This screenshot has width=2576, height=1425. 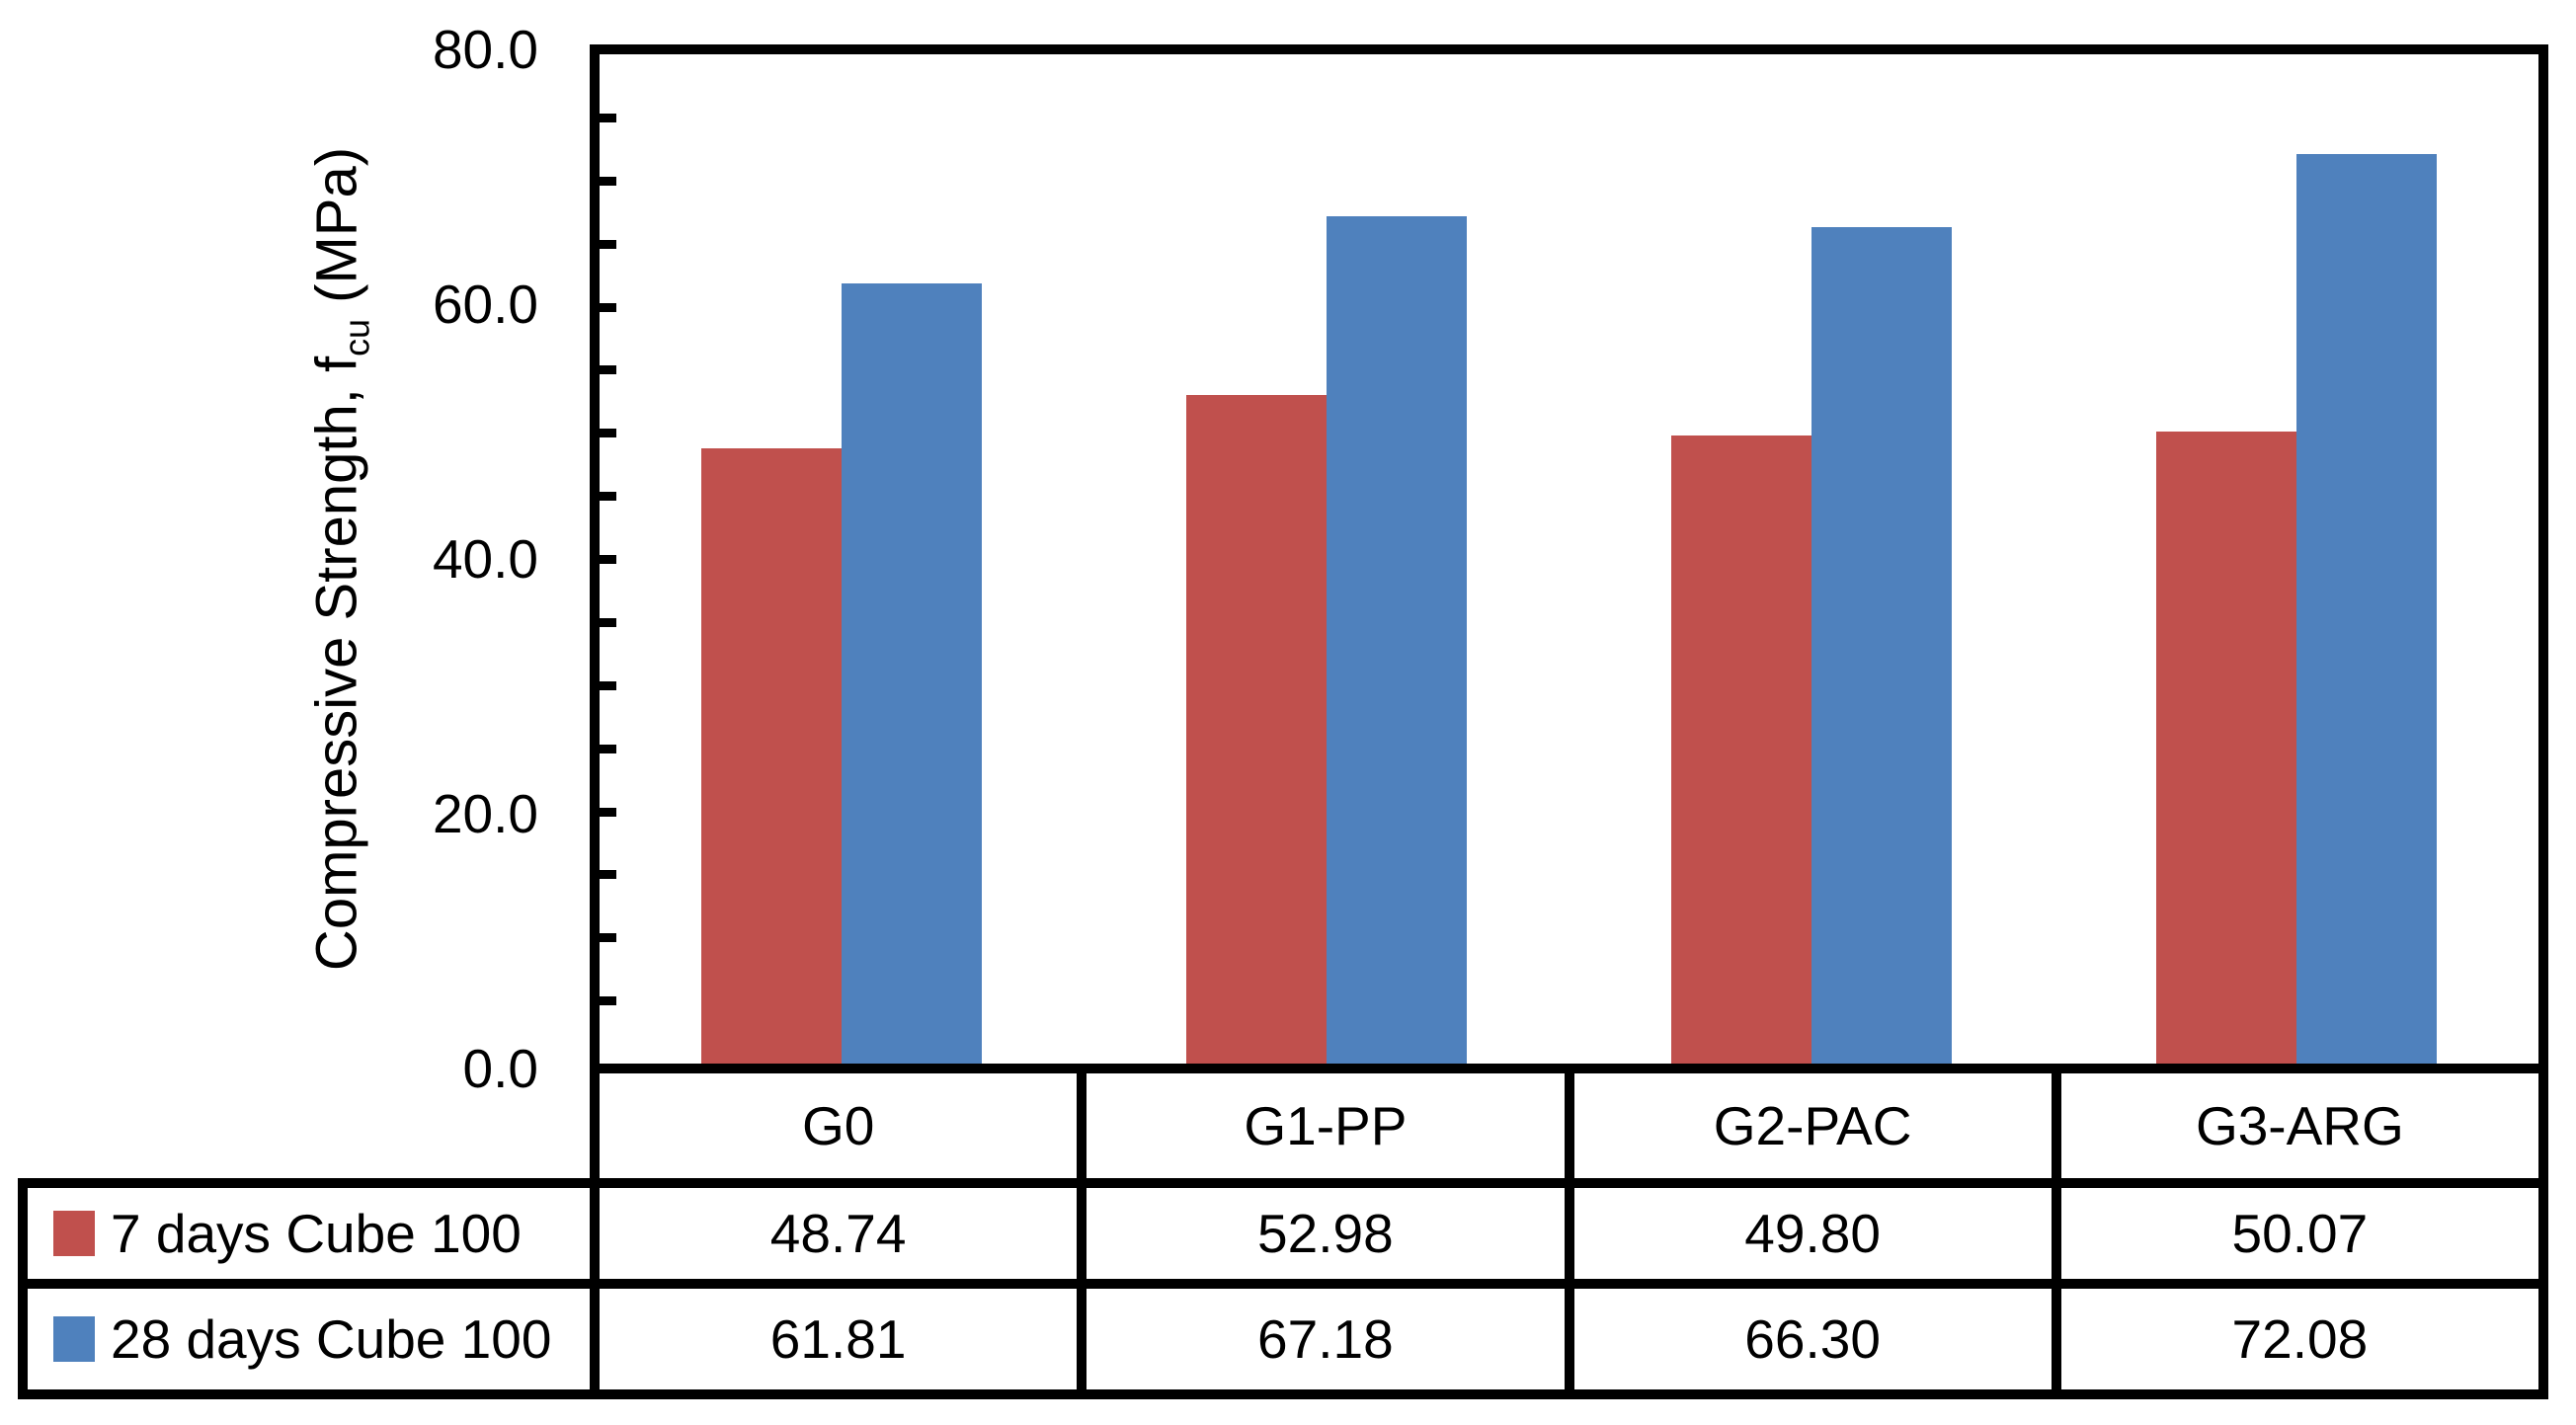 What do you see at coordinates (485, 49) in the screenshot?
I see `y-tick-label: 80.0` at bounding box center [485, 49].